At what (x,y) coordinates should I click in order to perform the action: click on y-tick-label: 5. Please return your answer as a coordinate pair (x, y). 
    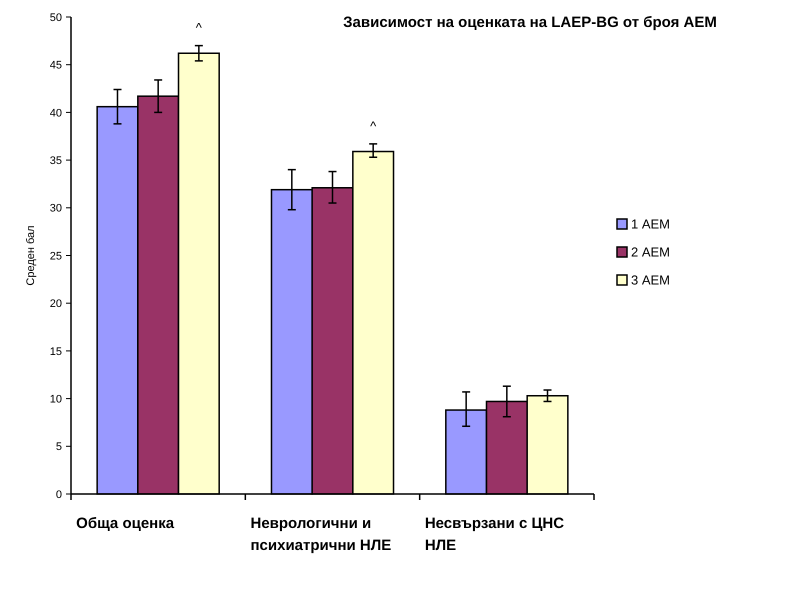
    Looking at the image, I should click on (59, 447).